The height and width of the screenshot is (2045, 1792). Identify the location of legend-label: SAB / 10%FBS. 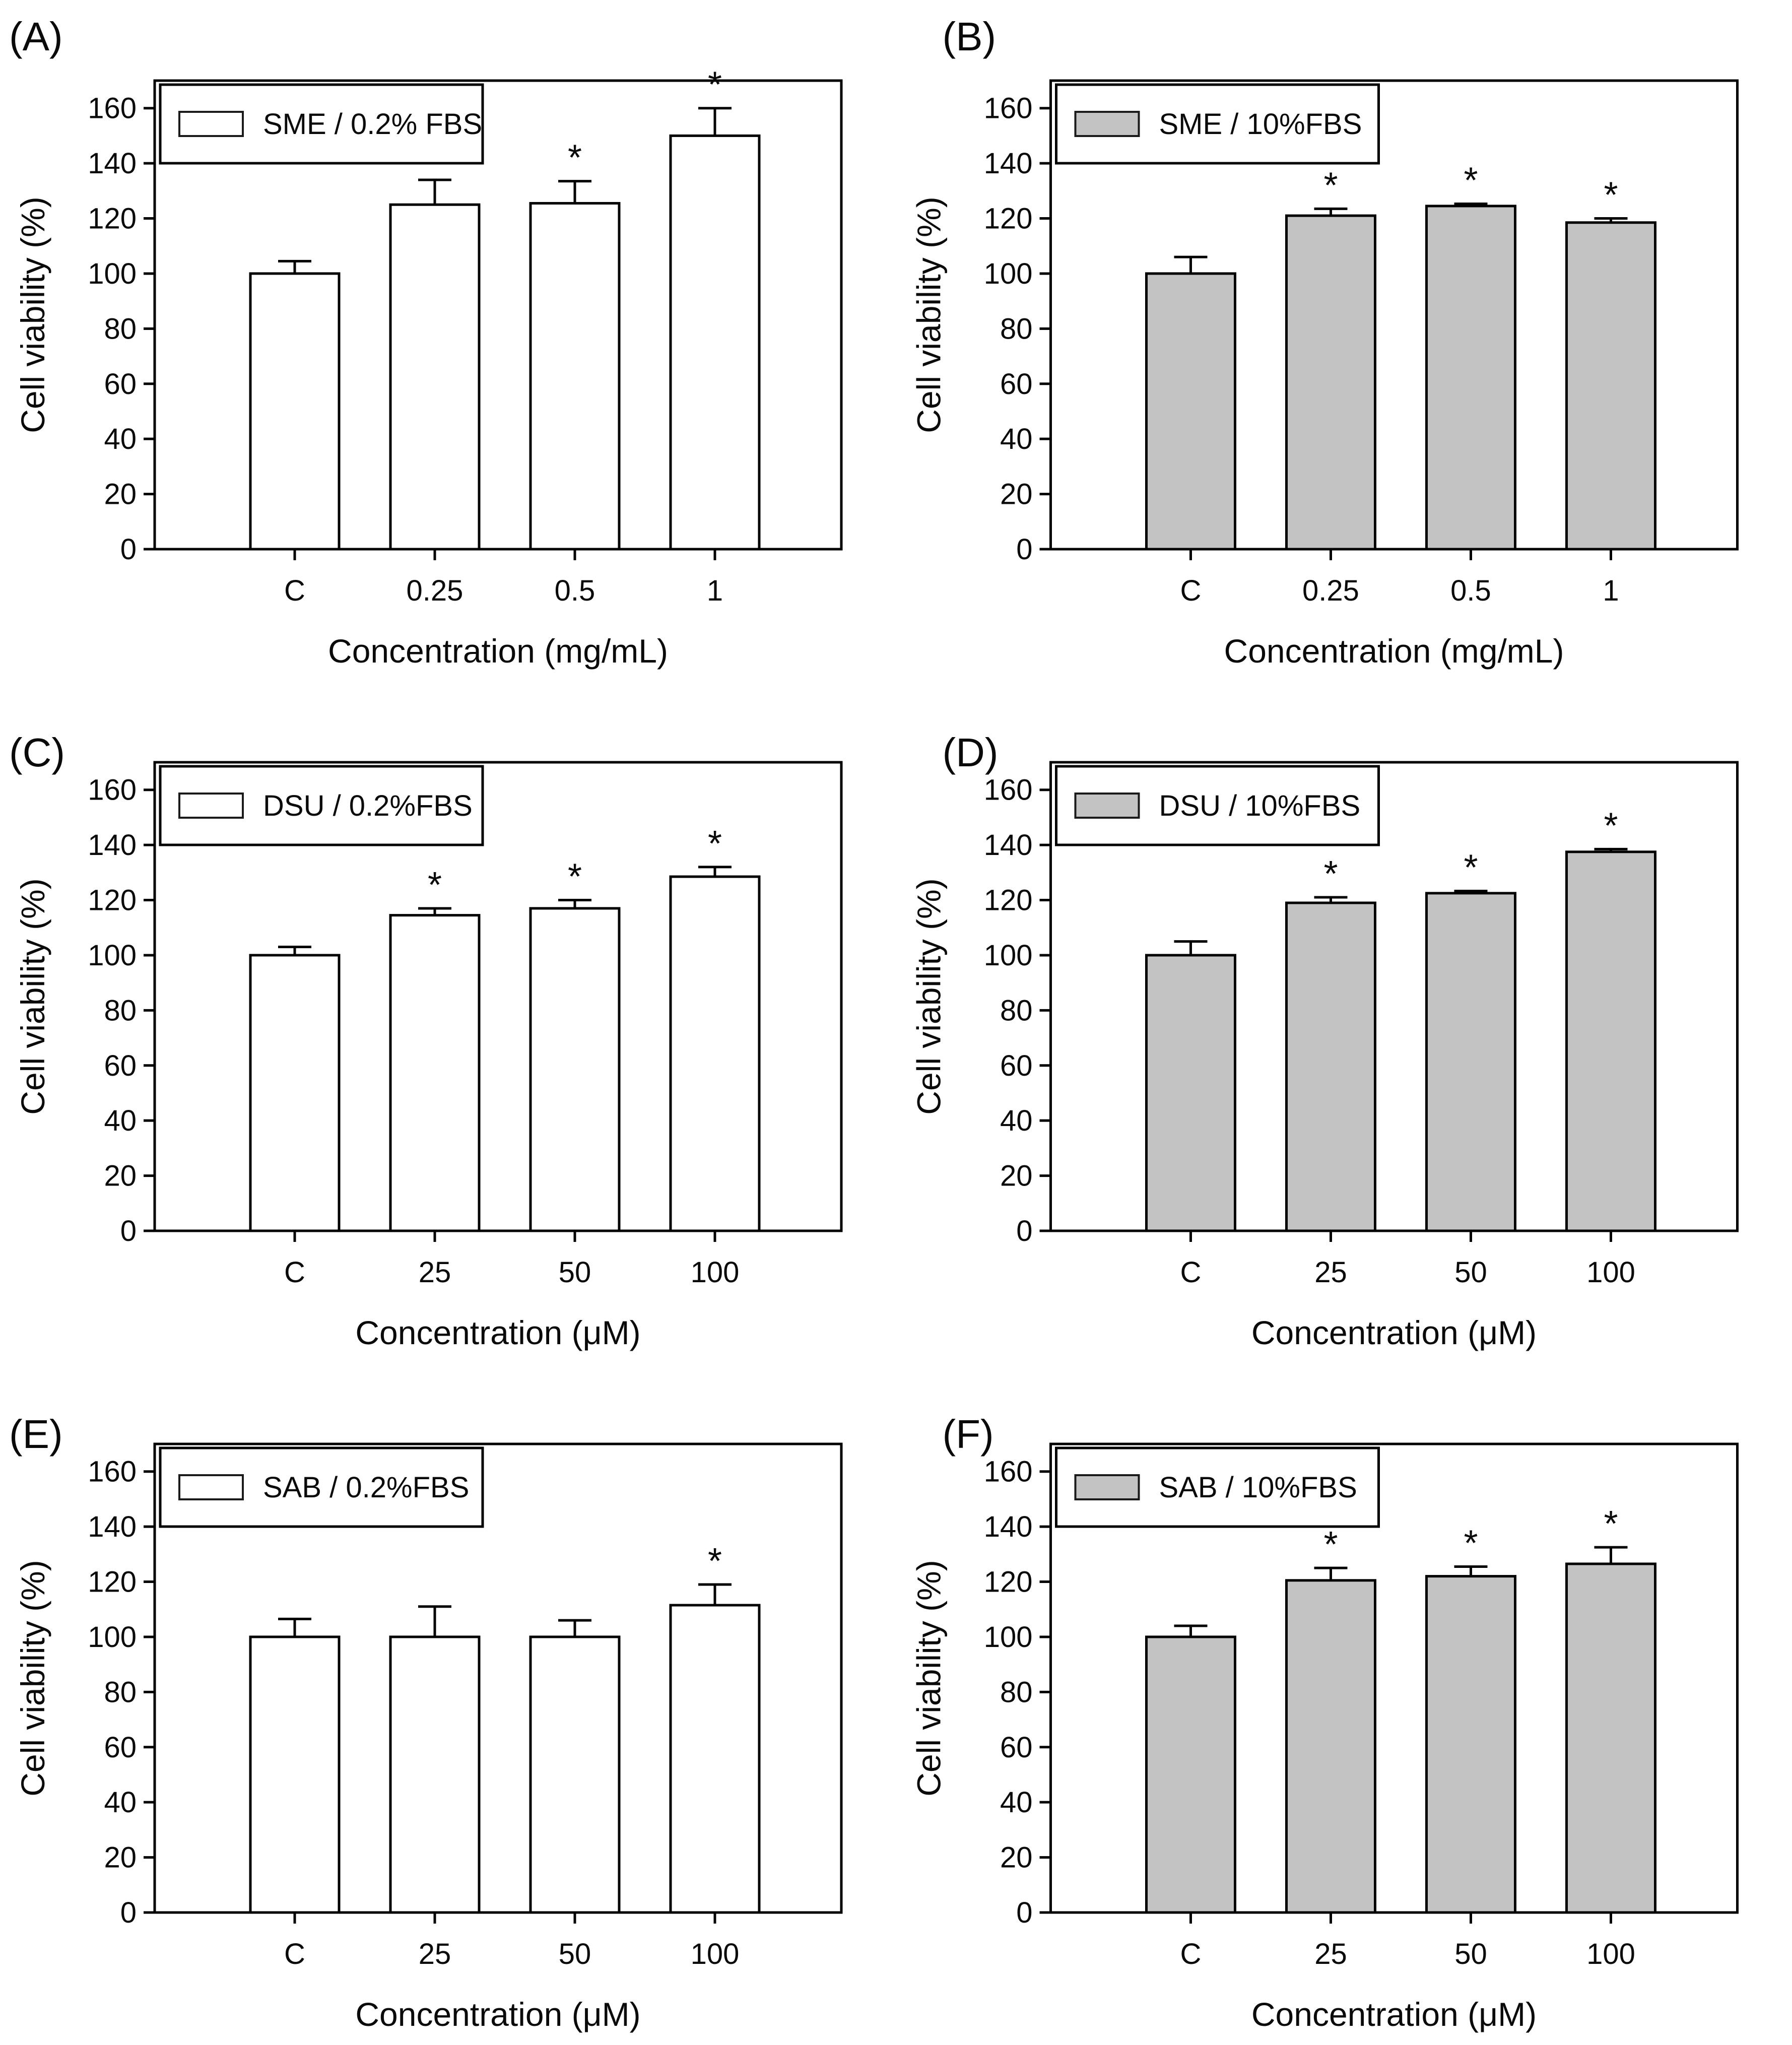
(1258, 1487).